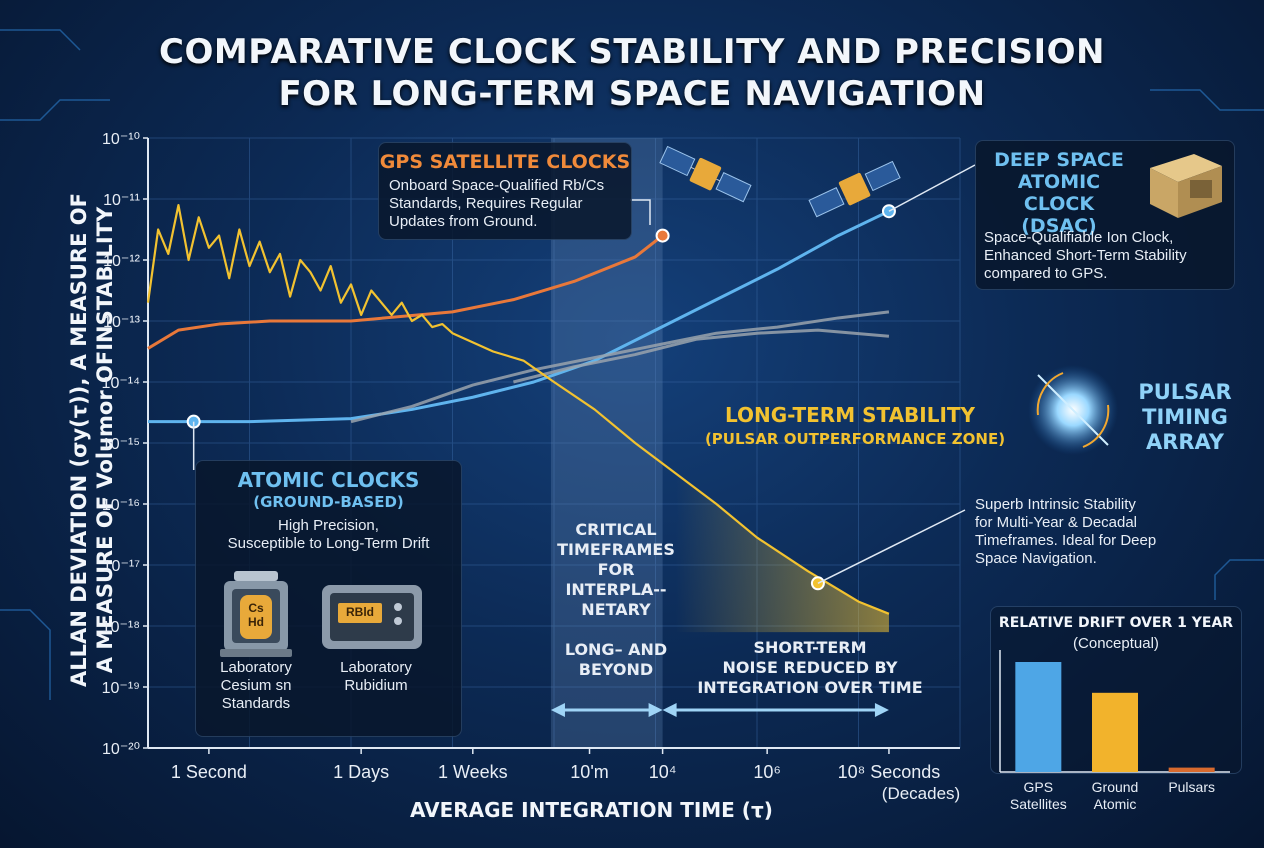  I want to click on short-term-line: NOISE REDUCED BY, so click(810, 667).